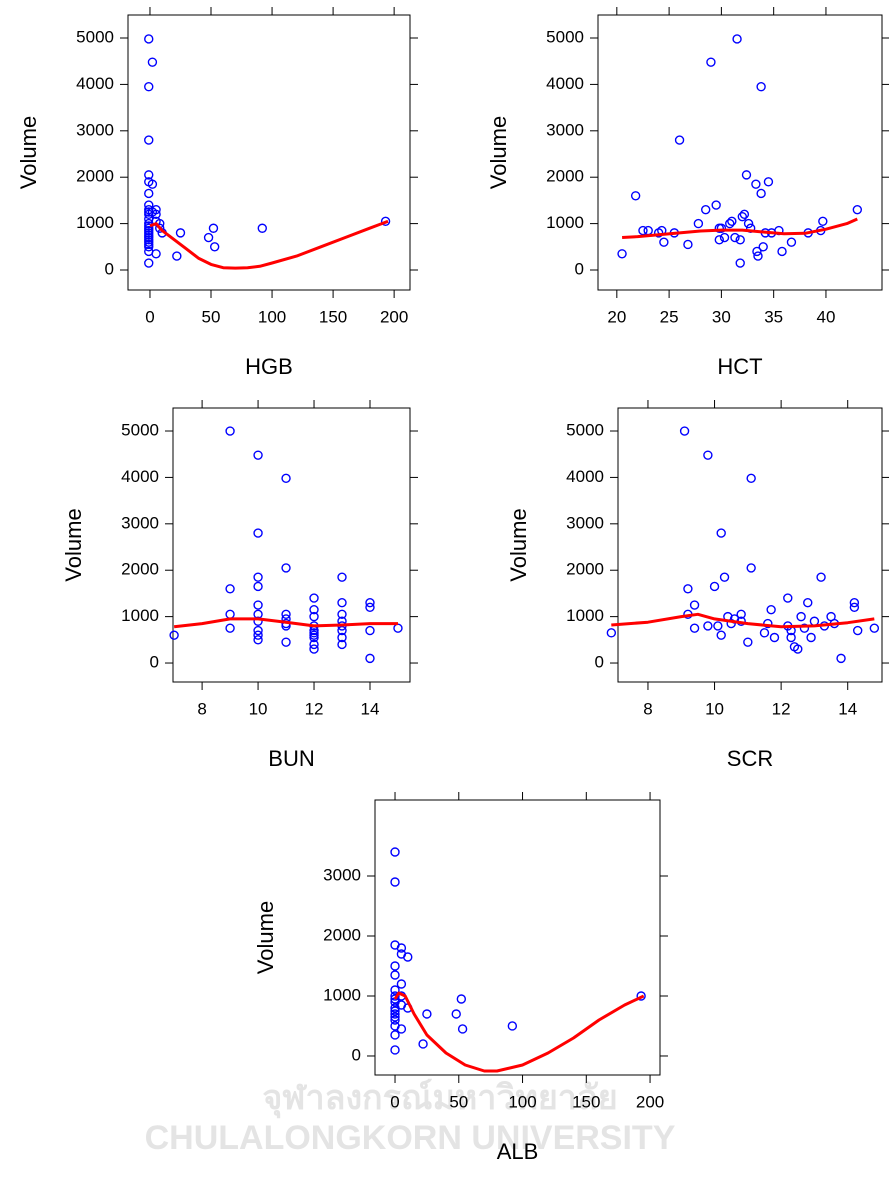  I want to click on x-tick-label: 35, so click(773, 316).